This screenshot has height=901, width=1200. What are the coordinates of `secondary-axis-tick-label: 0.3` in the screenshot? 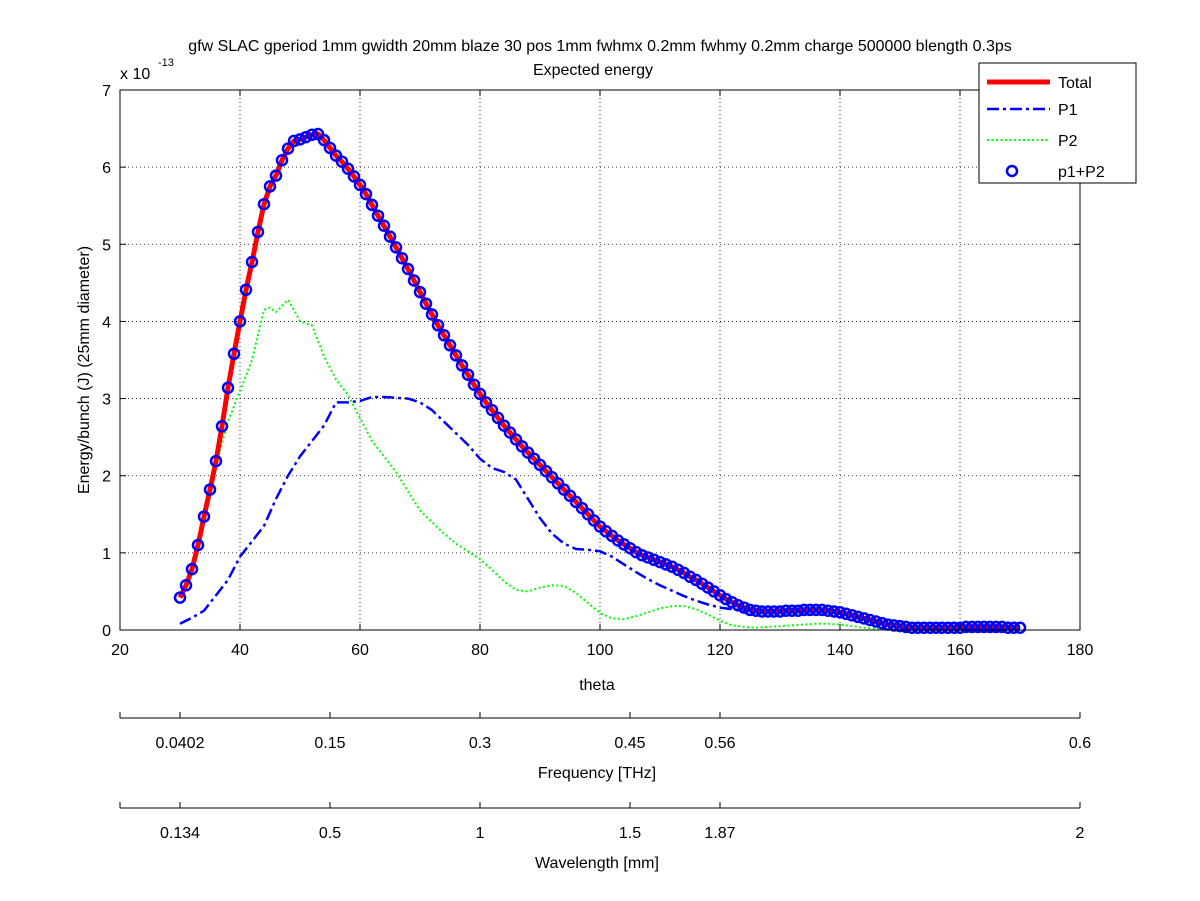 It's located at (480, 743).